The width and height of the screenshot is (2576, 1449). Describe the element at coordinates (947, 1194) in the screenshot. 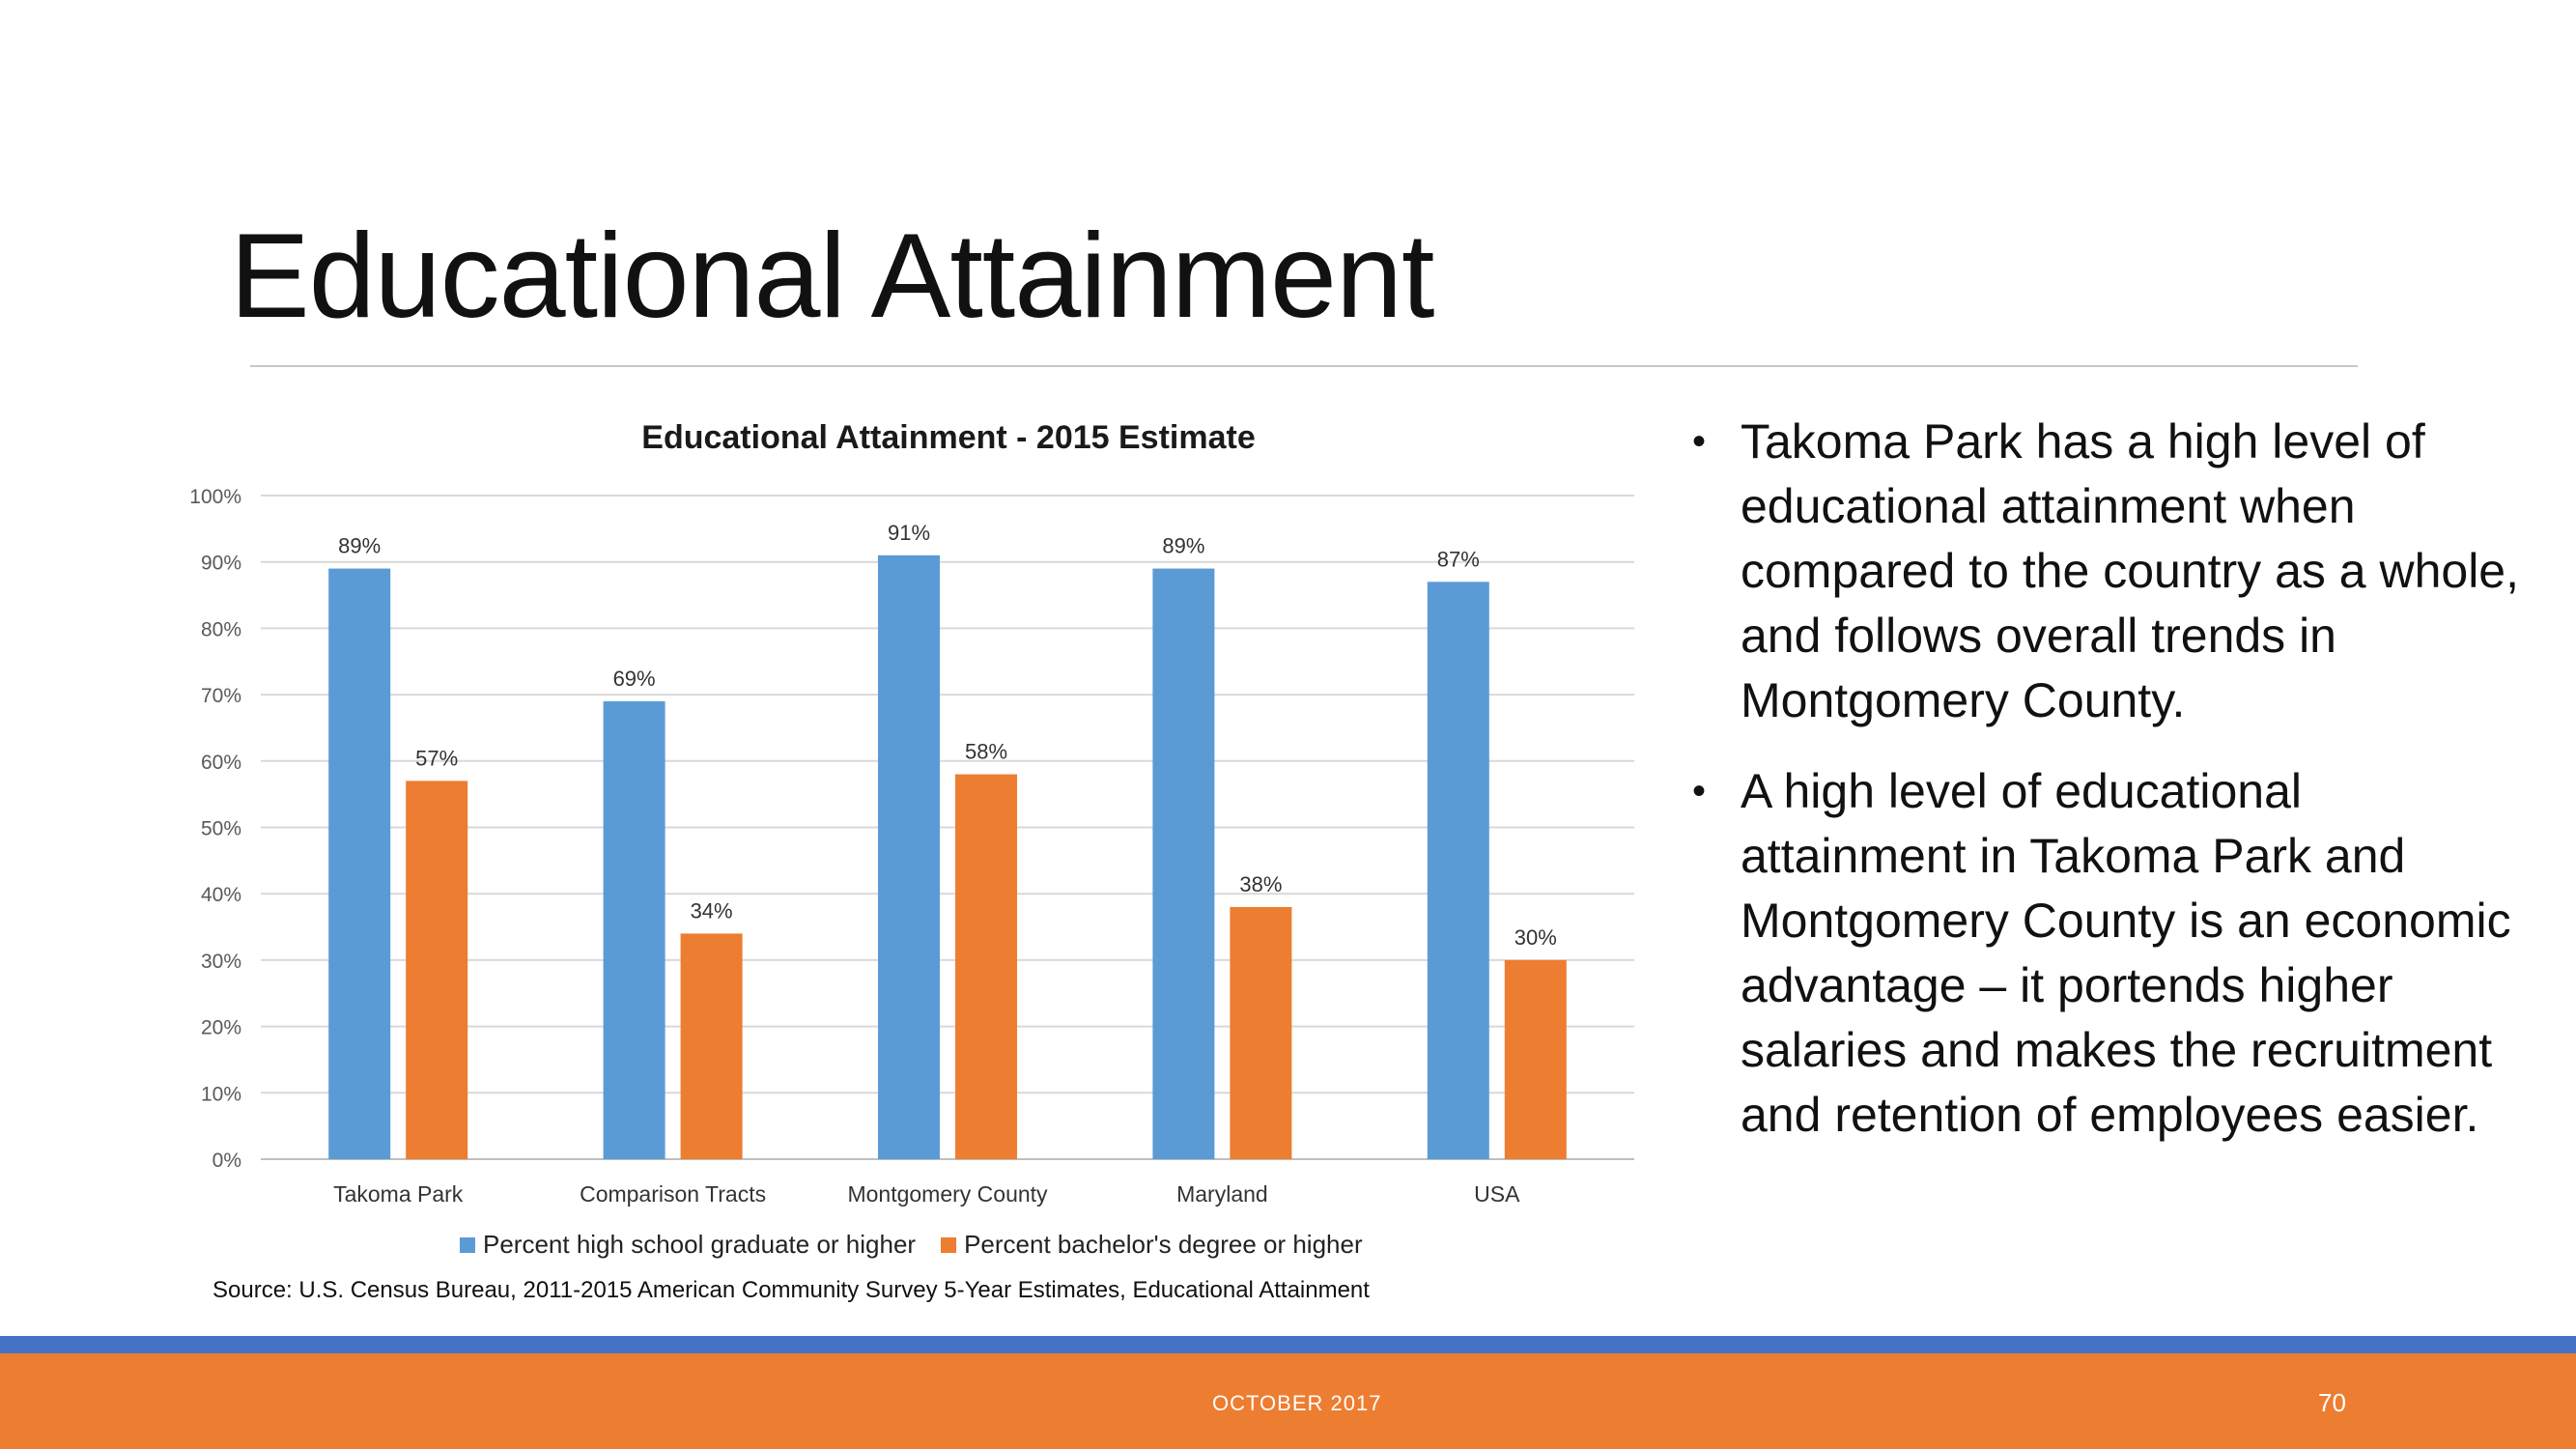

I see `x-tick-label: Montgomery County` at that location.